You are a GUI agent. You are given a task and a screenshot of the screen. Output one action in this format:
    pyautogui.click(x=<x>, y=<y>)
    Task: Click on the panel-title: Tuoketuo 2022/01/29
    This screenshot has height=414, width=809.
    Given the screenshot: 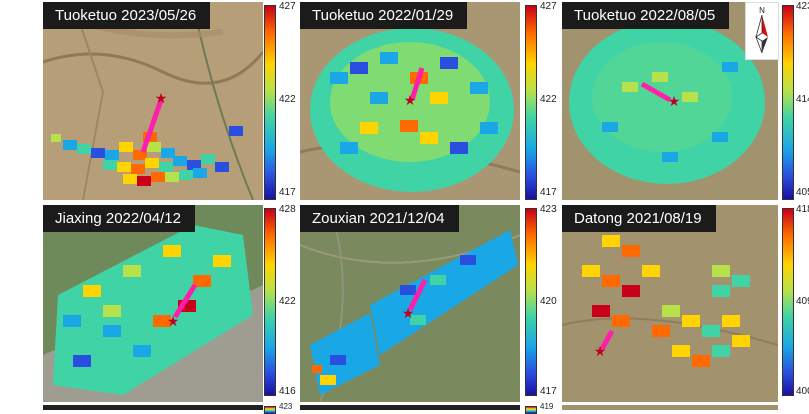 What is the action you would take?
    pyautogui.click(x=384, y=15)
    